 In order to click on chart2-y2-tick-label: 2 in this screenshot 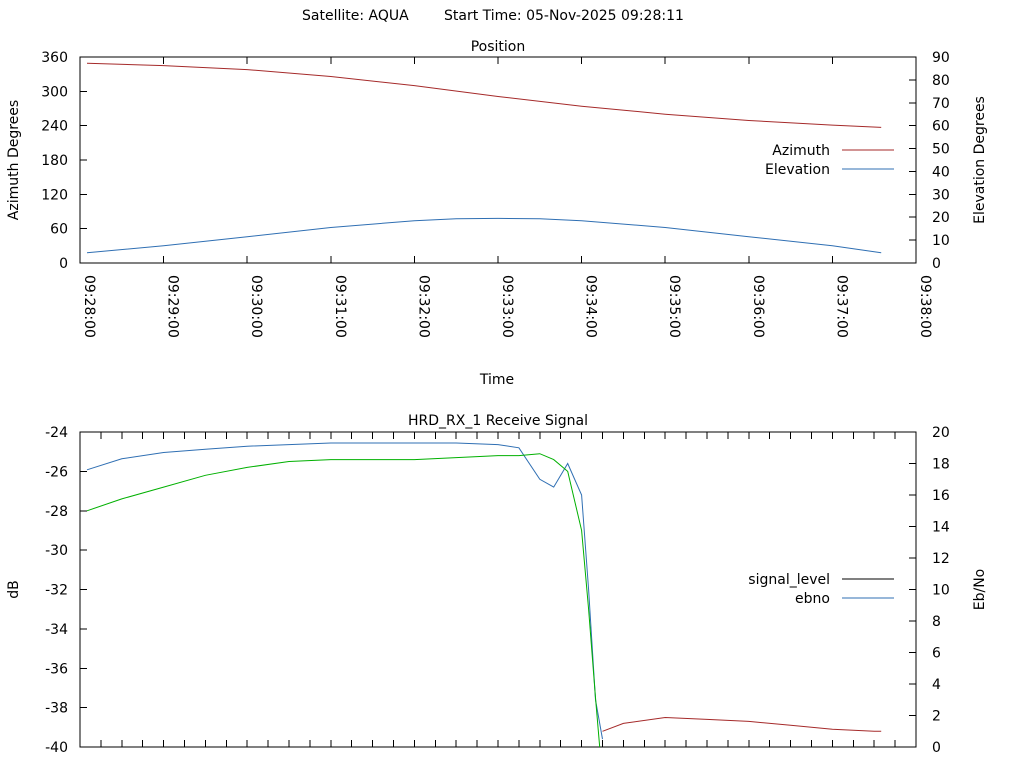, I will do `click(936, 717)`.